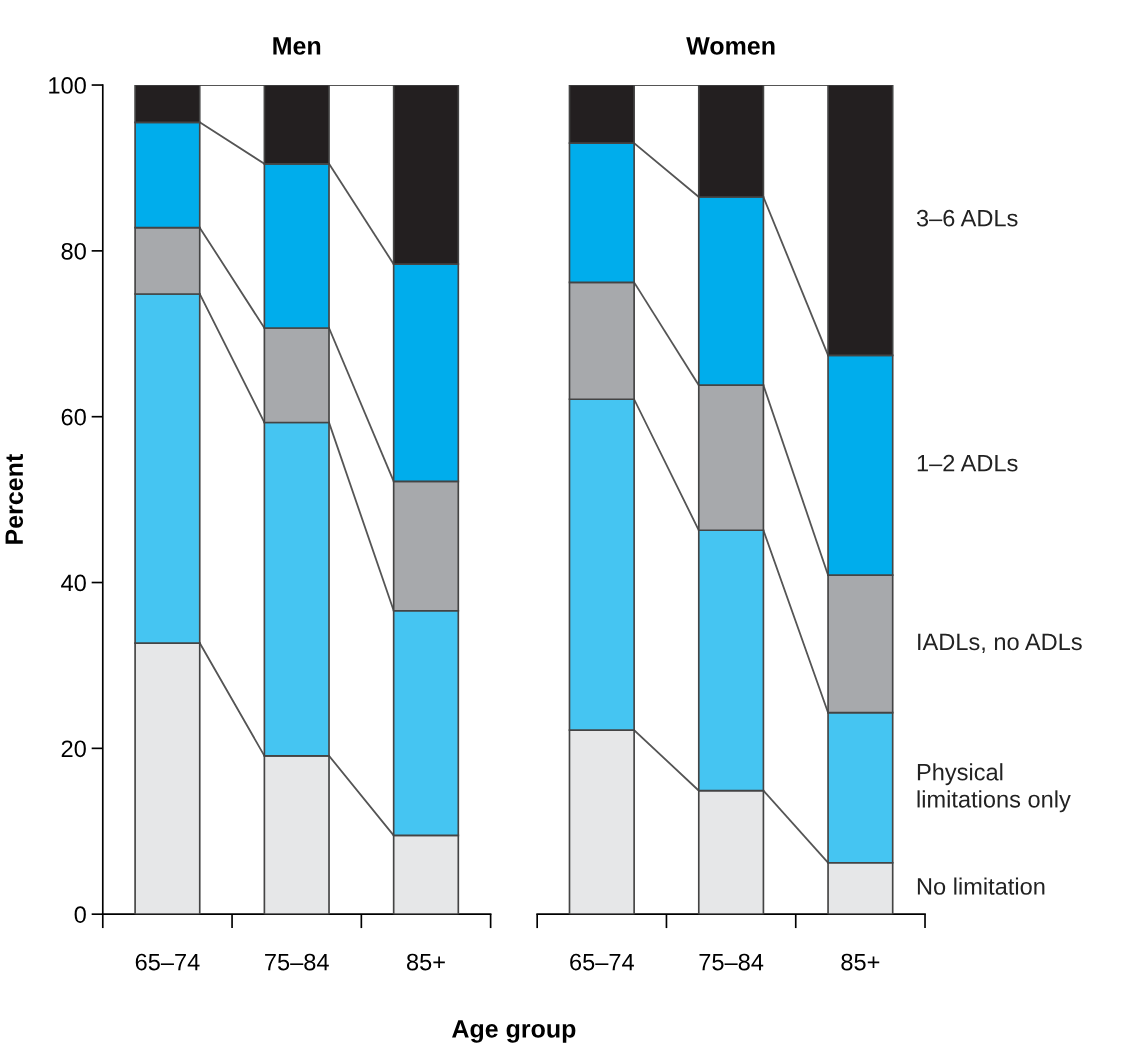 The height and width of the screenshot is (1063, 1142). What do you see at coordinates (730, 46) in the screenshot?
I see `chart-title: Women` at bounding box center [730, 46].